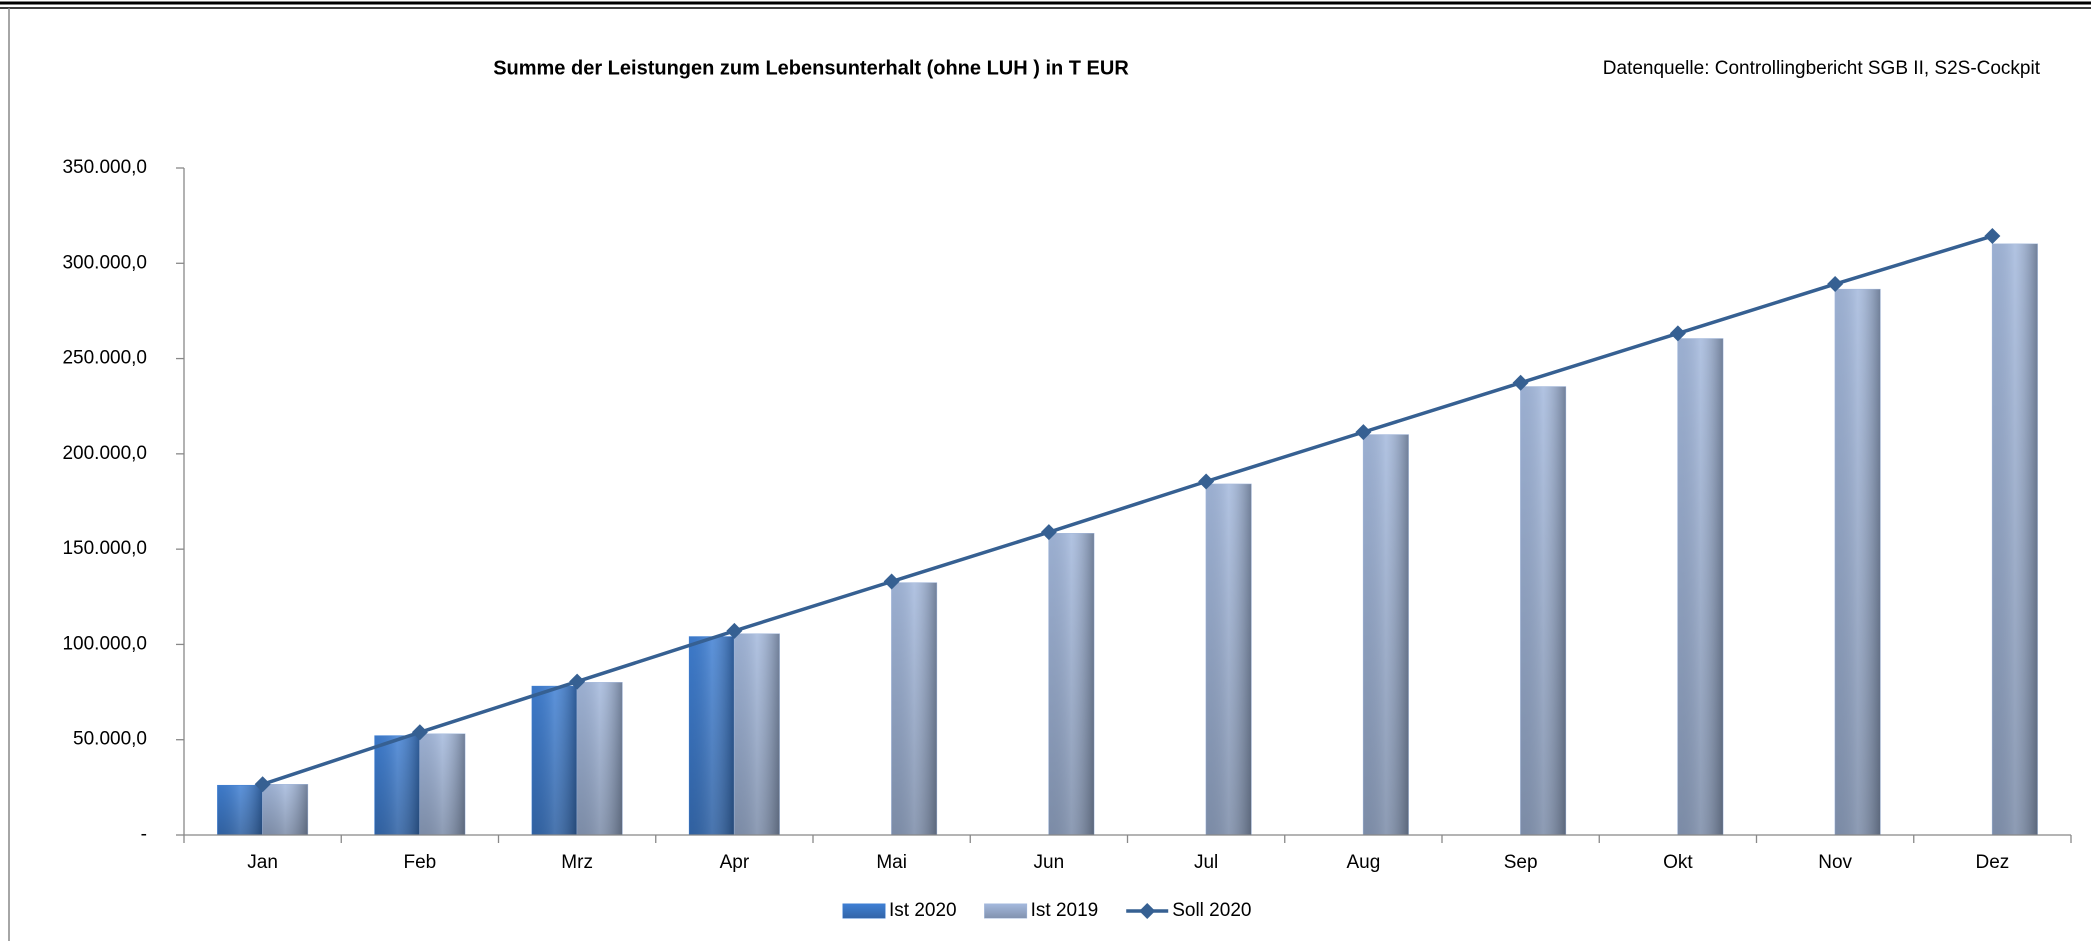 The image size is (2091, 941). Describe the element at coordinates (110, 739) in the screenshot. I see `y-tick-label: 50.000,0` at that location.